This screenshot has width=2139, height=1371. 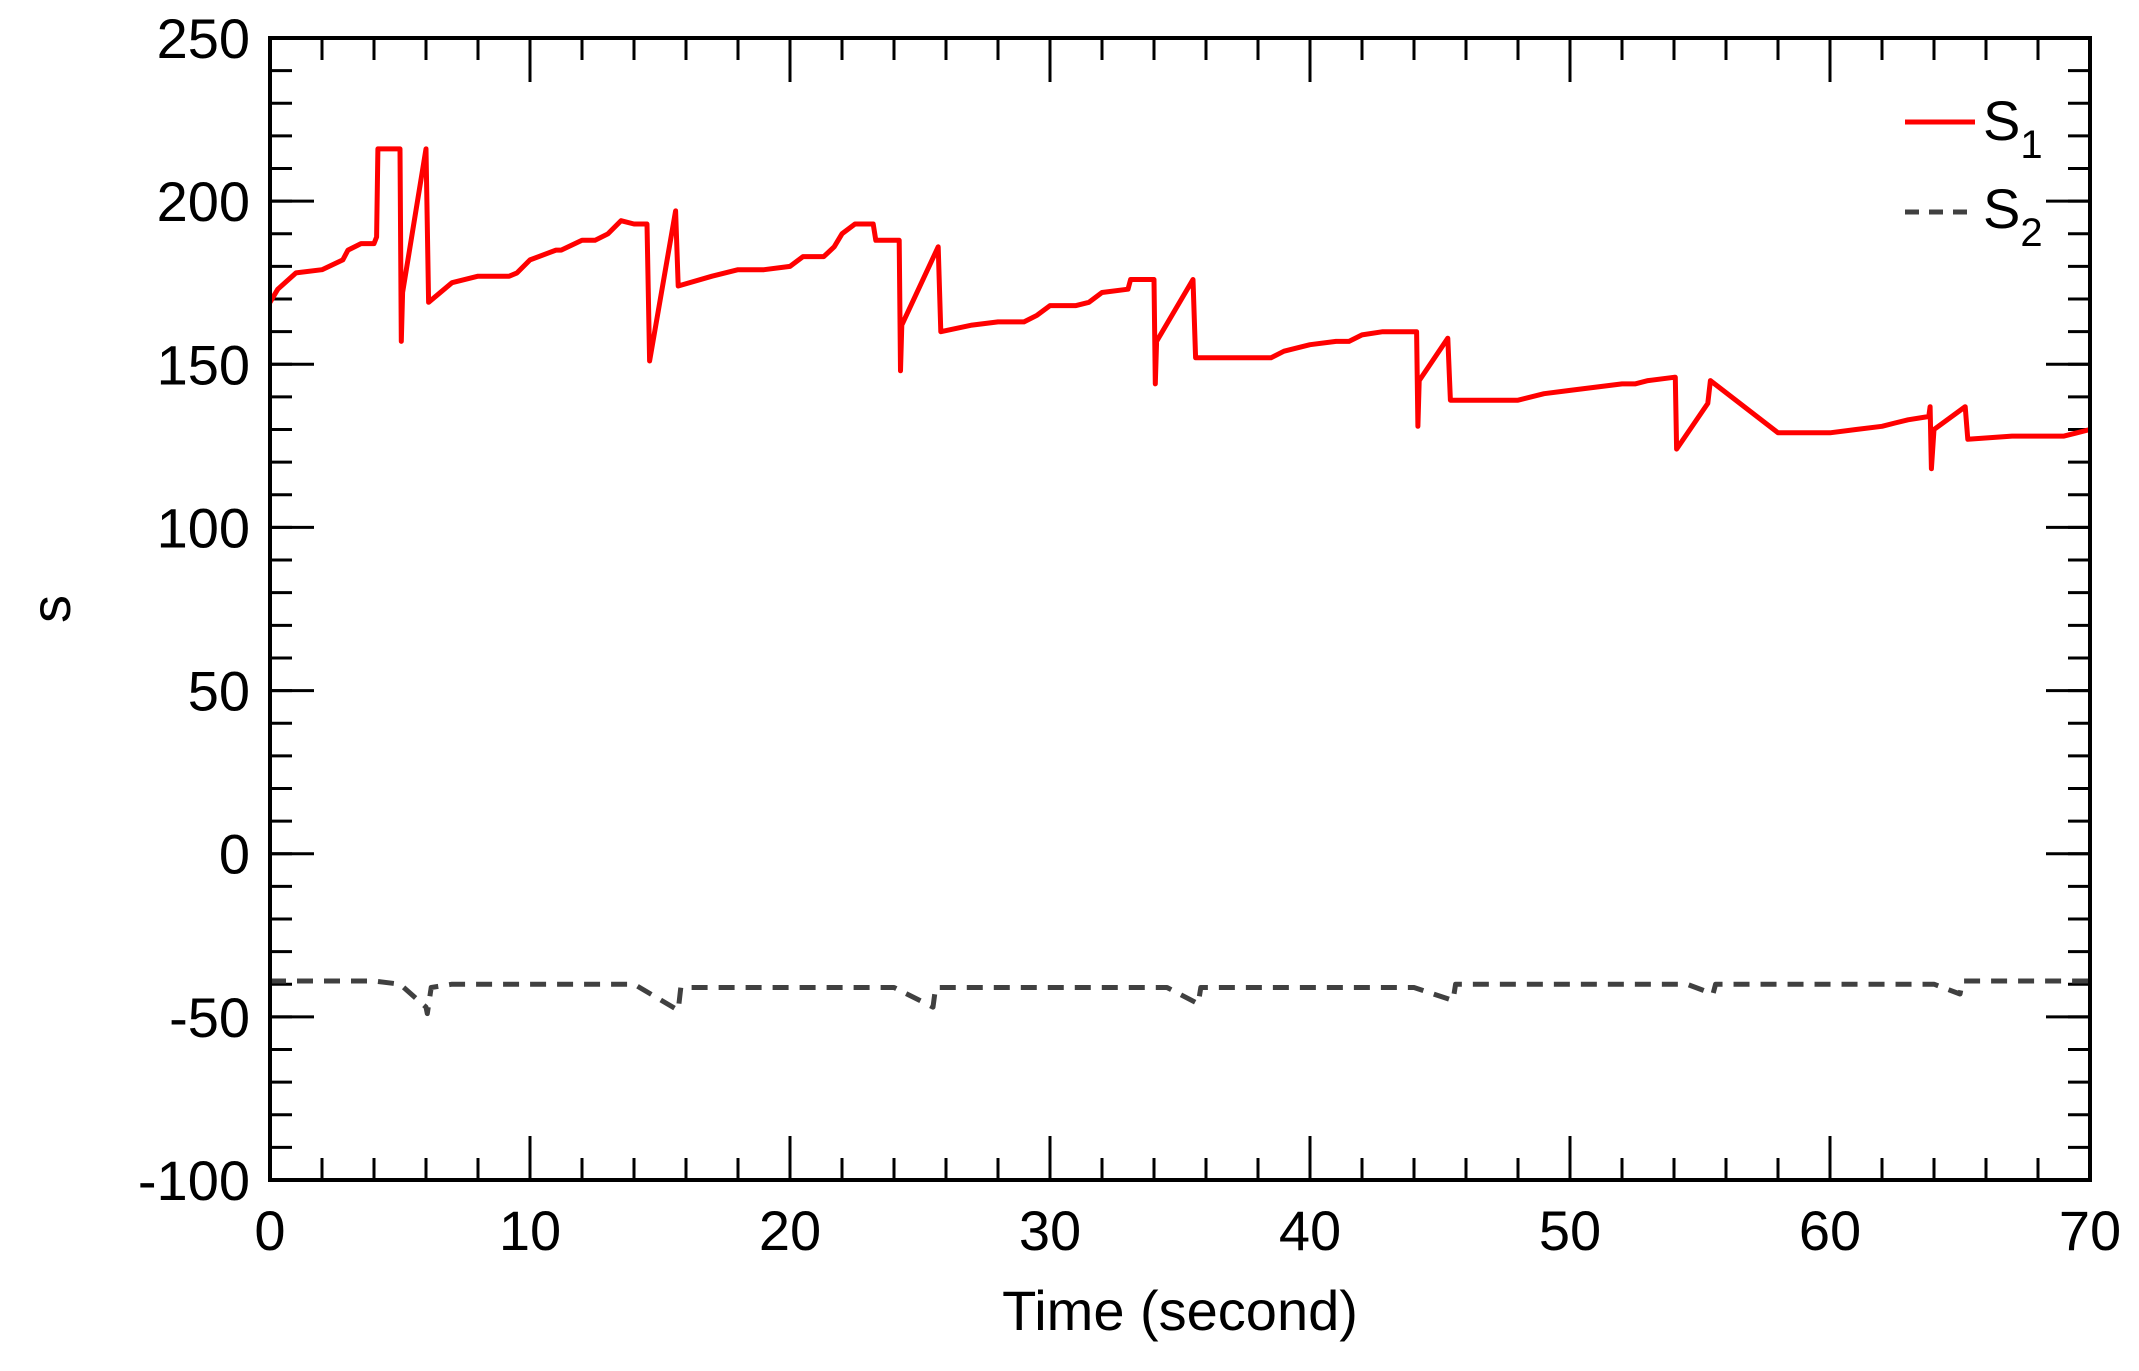 What do you see at coordinates (203, 201) in the screenshot?
I see `y-tick-label: 200` at bounding box center [203, 201].